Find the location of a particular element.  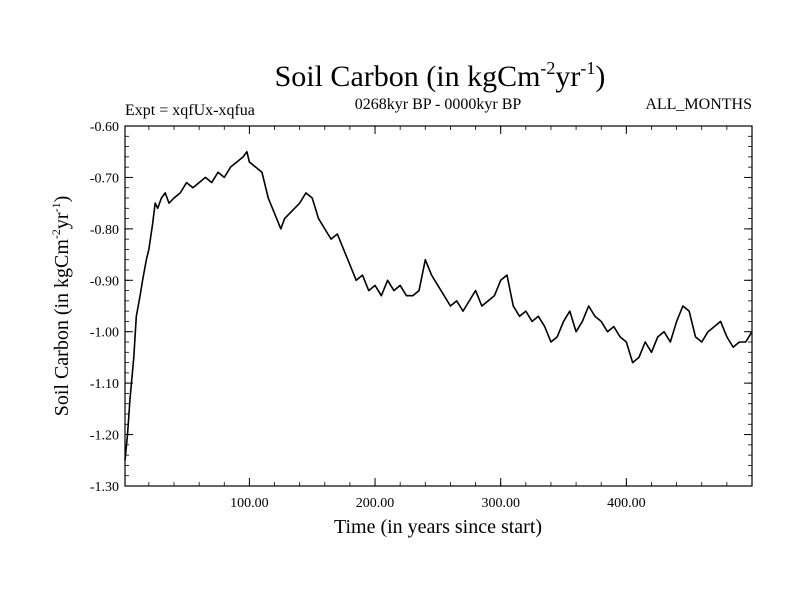

x-axis-label: Time (in years since start) is located at coordinates (438, 527).